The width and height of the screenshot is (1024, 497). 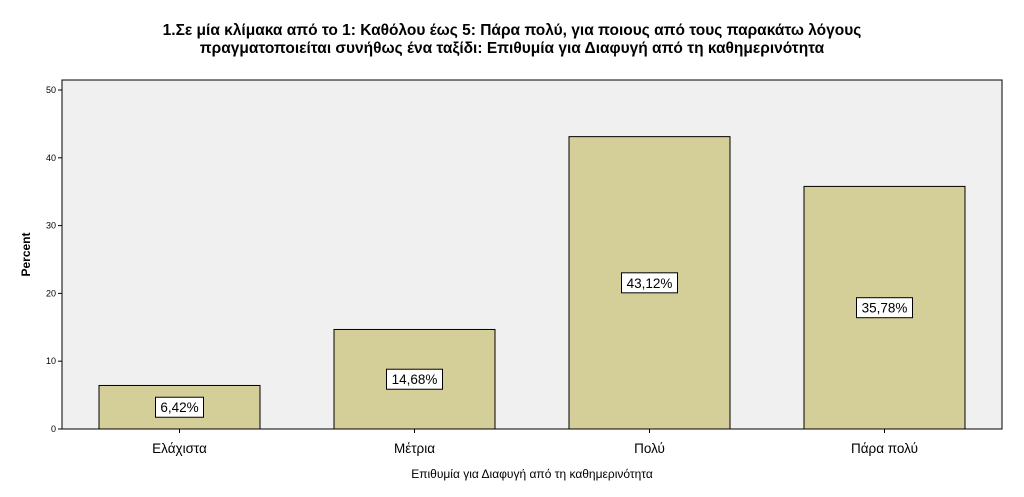 I want to click on y-tick-label: 0, so click(x=53, y=429).